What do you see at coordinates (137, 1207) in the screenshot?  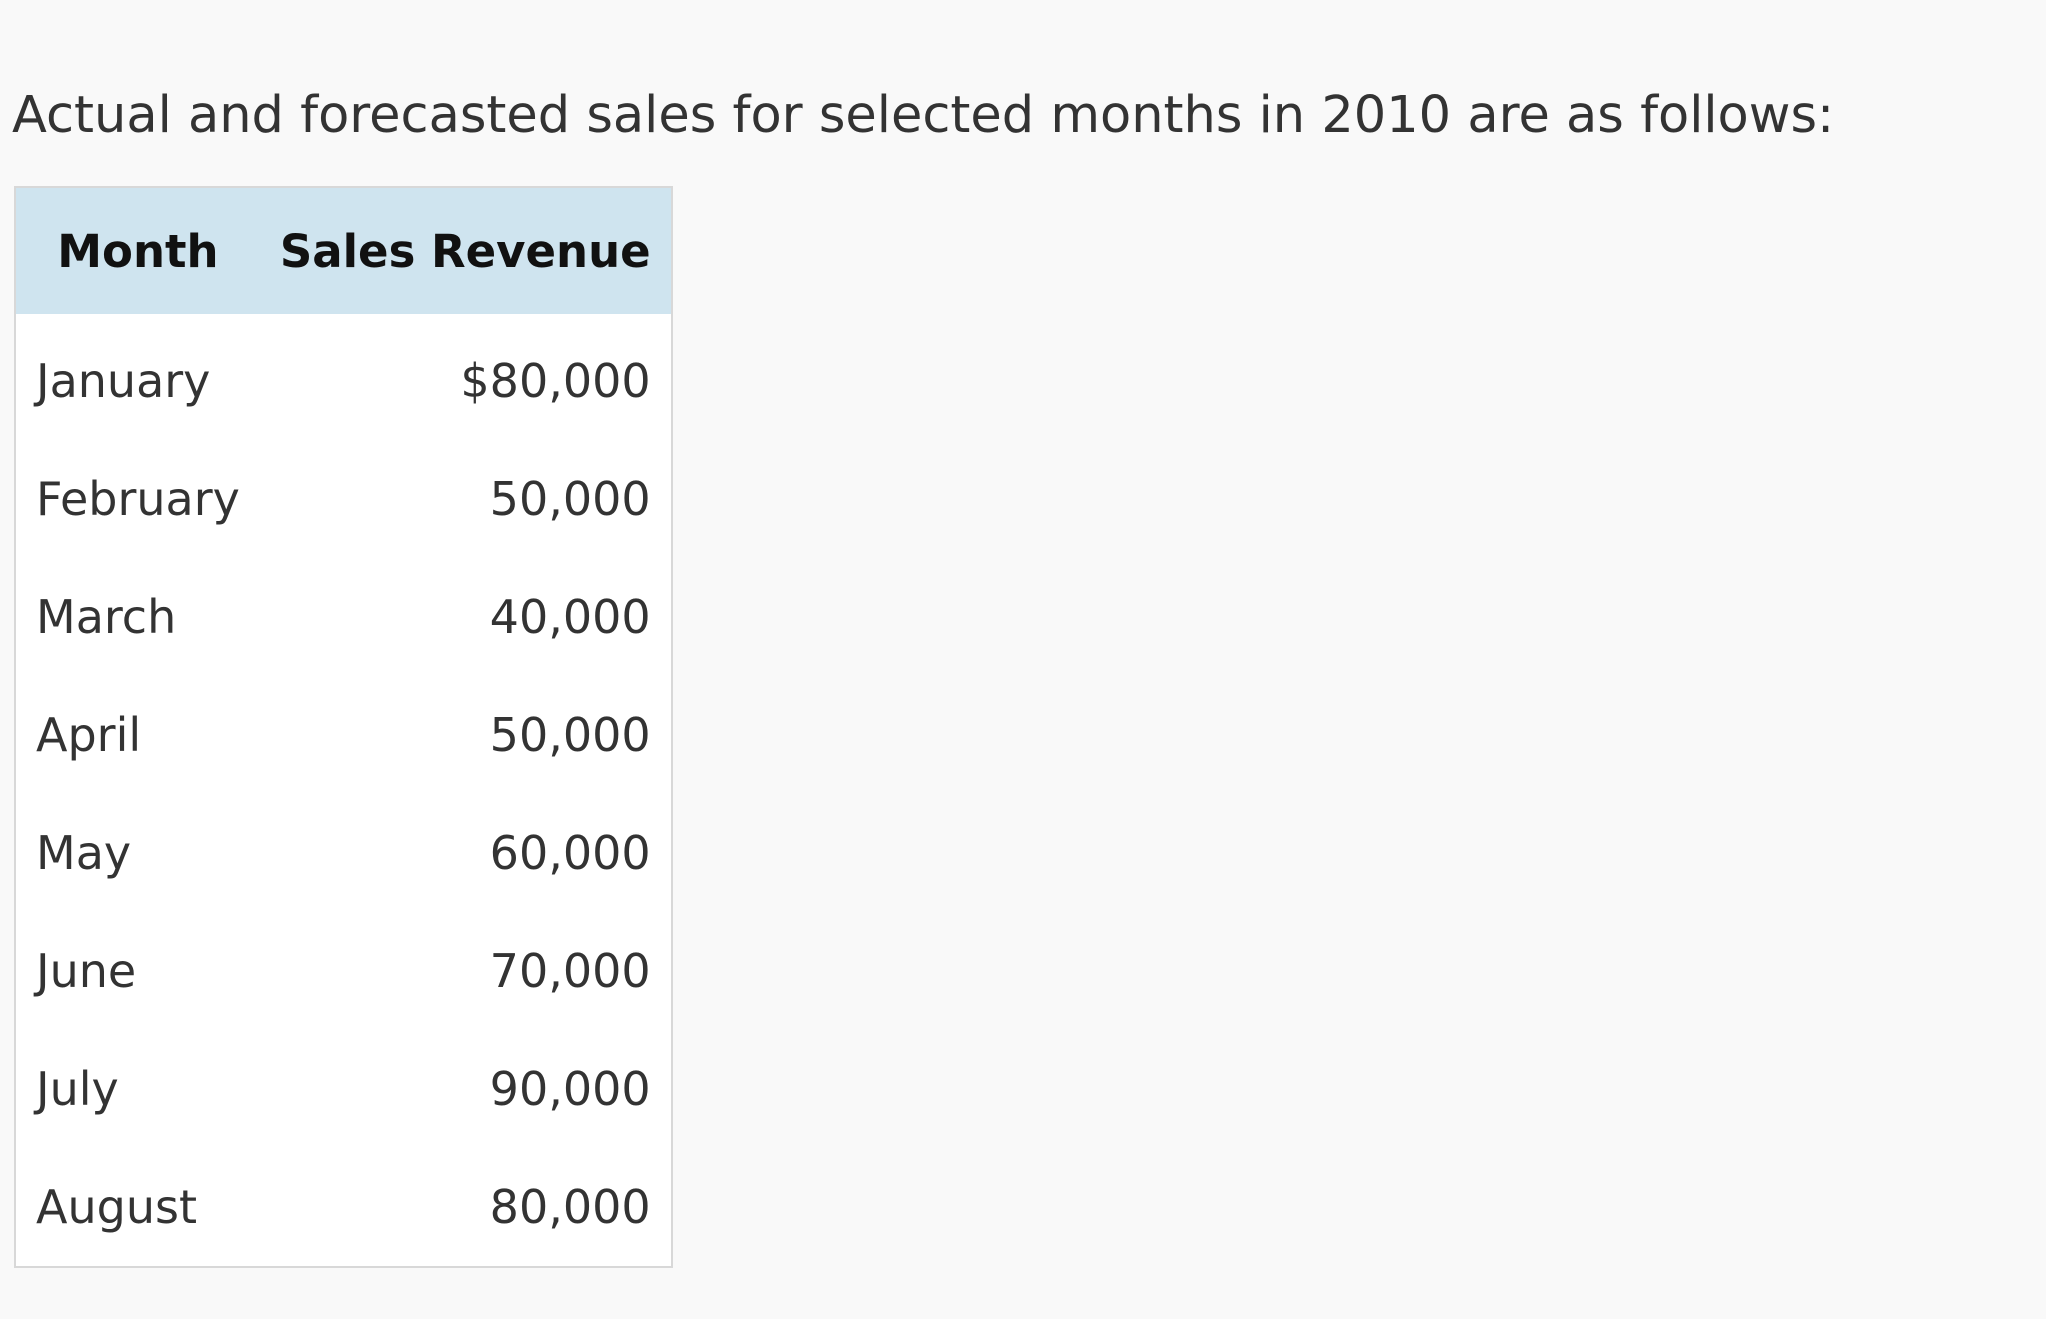 I see `month-cell: August` at bounding box center [137, 1207].